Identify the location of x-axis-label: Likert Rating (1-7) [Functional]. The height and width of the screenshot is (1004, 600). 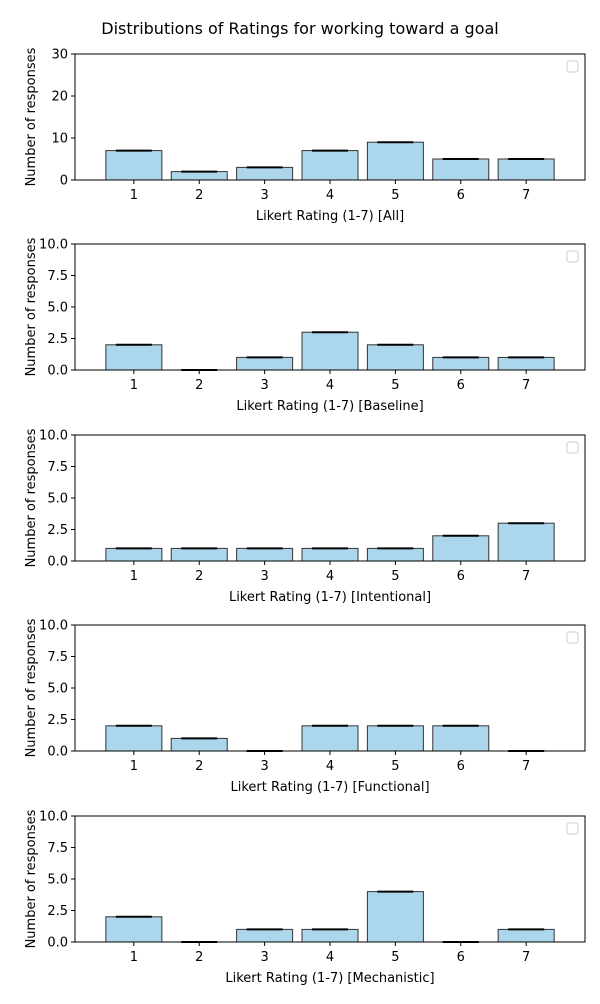
(329, 787).